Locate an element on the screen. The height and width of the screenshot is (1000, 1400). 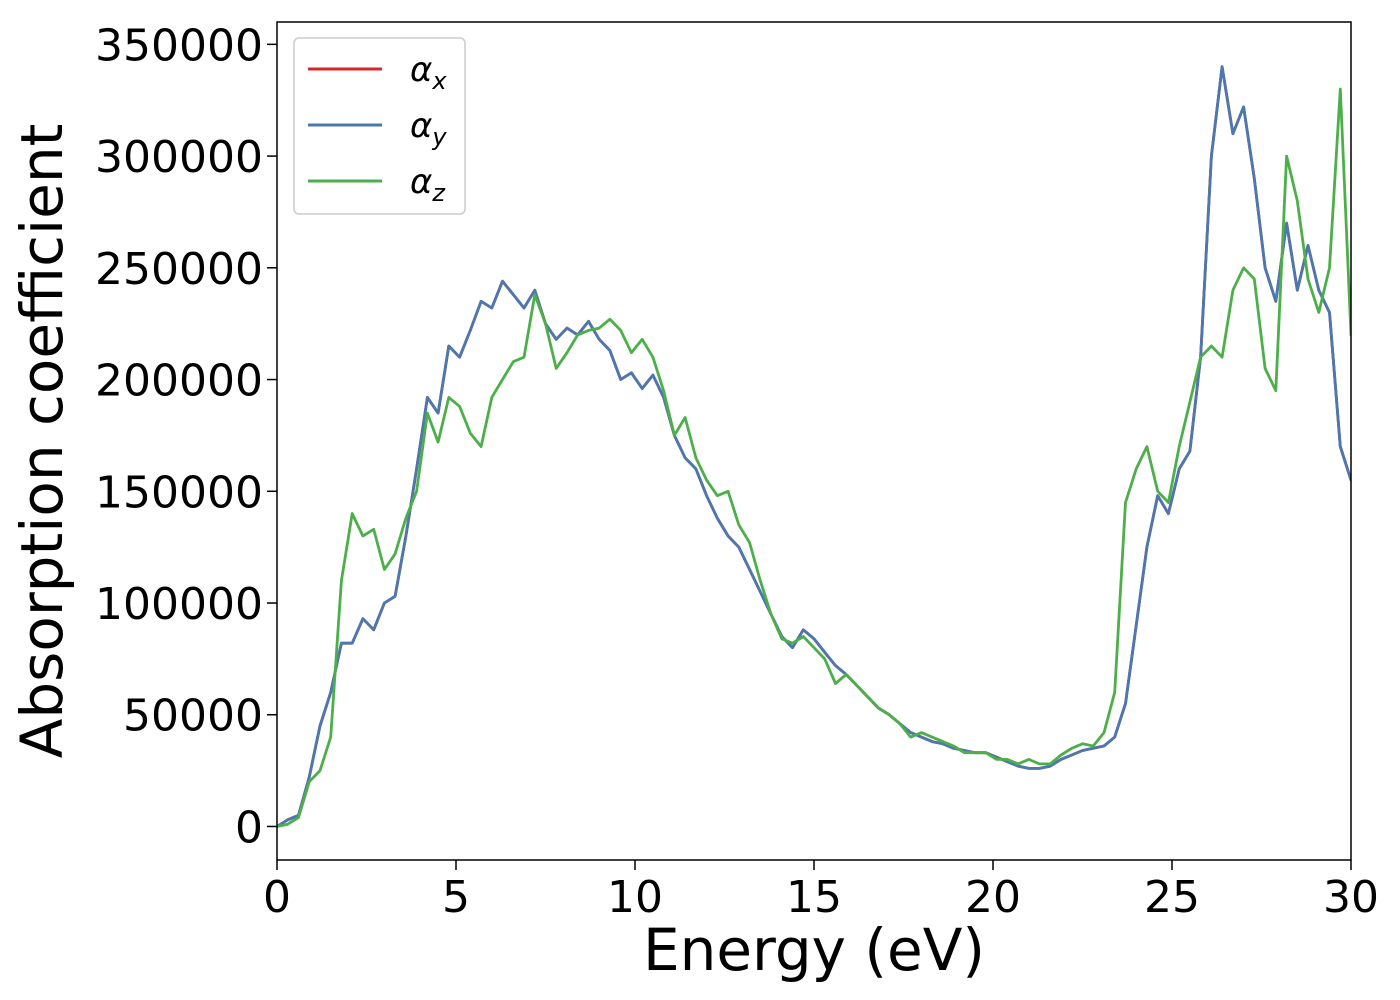
y-tick-label: 100000 is located at coordinates (179, 604).